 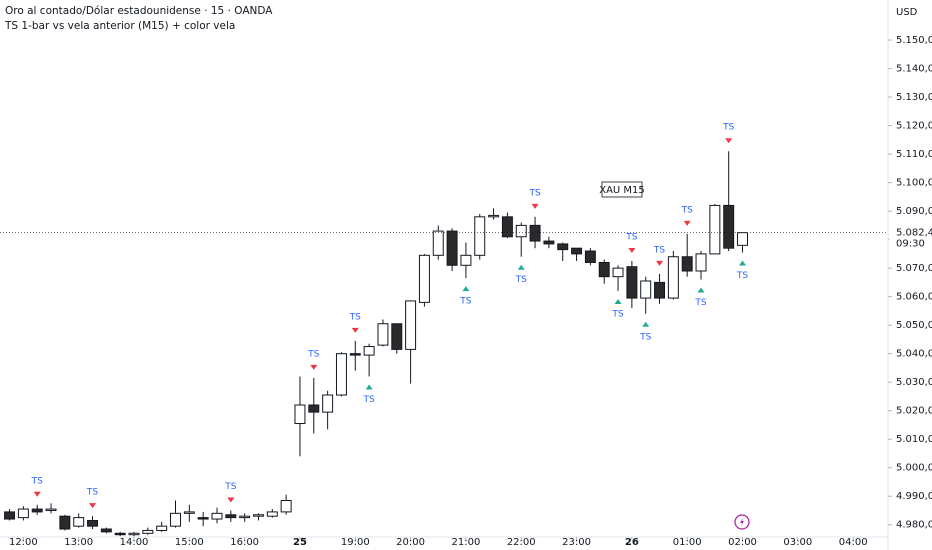 I want to click on currency: USD, so click(x=907, y=12).